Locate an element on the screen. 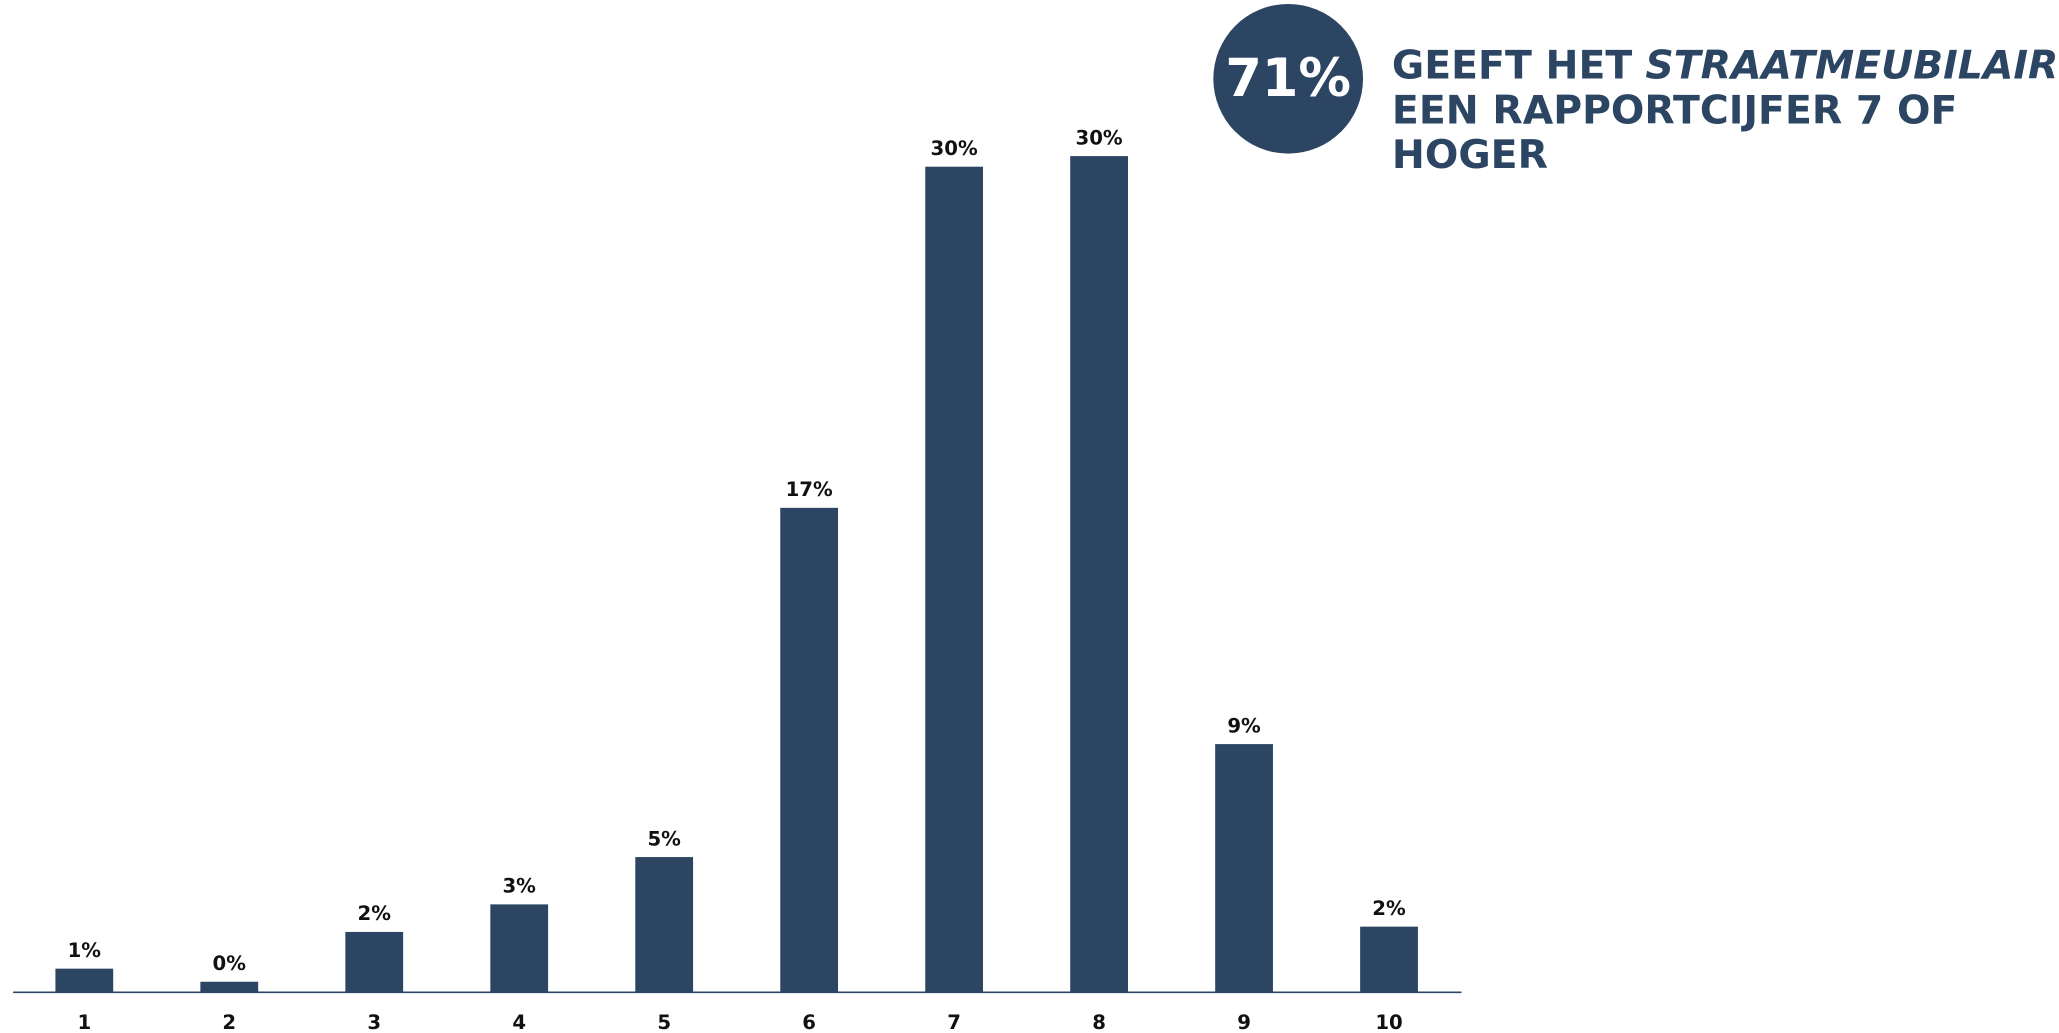  data-label: 1% is located at coordinates (85, 950).